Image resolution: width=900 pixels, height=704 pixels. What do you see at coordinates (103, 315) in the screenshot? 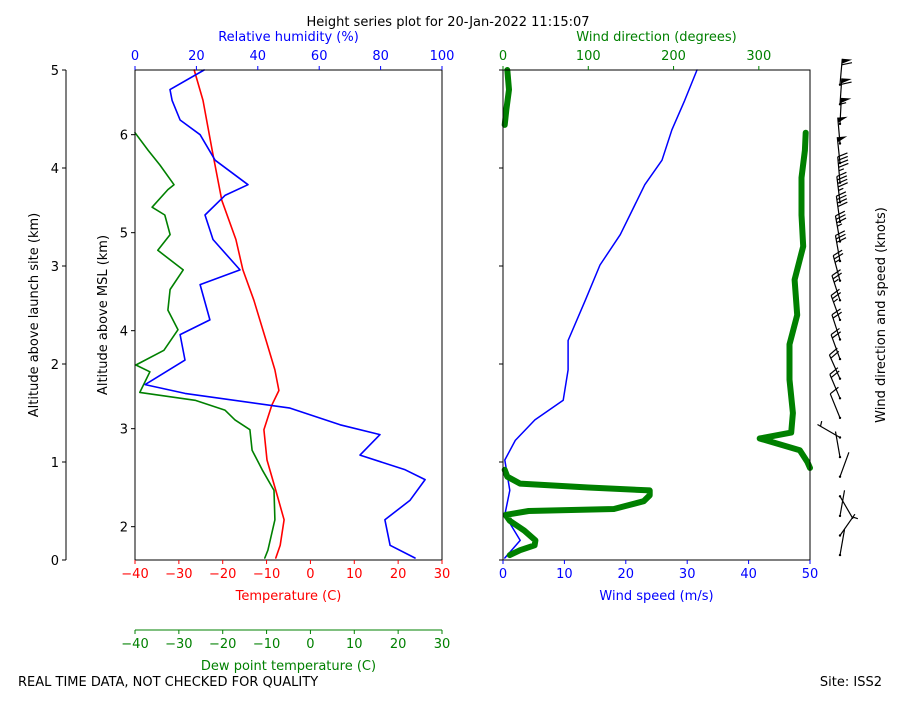
I see `axis-label: Altitude above MSL (km)` at bounding box center [103, 315].